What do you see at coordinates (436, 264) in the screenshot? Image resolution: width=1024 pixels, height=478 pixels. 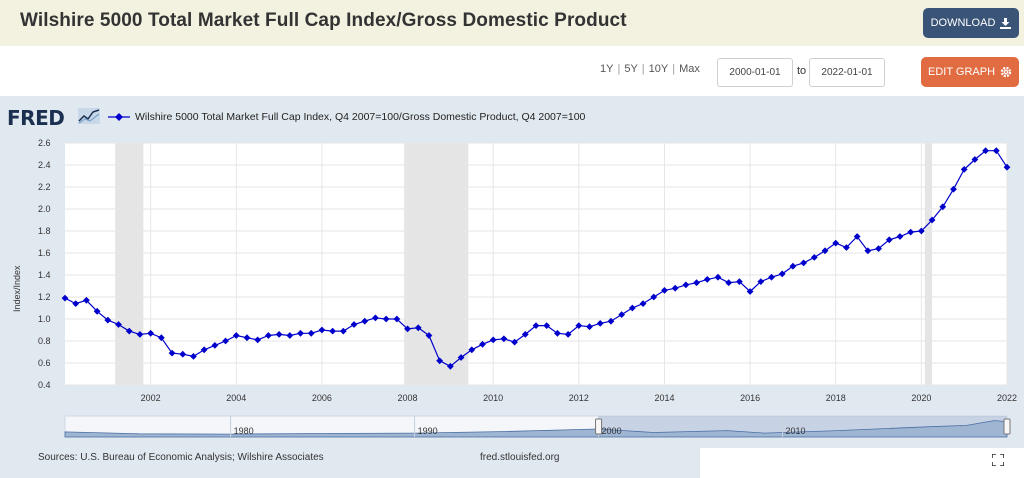 I see `recession-band` at bounding box center [436, 264].